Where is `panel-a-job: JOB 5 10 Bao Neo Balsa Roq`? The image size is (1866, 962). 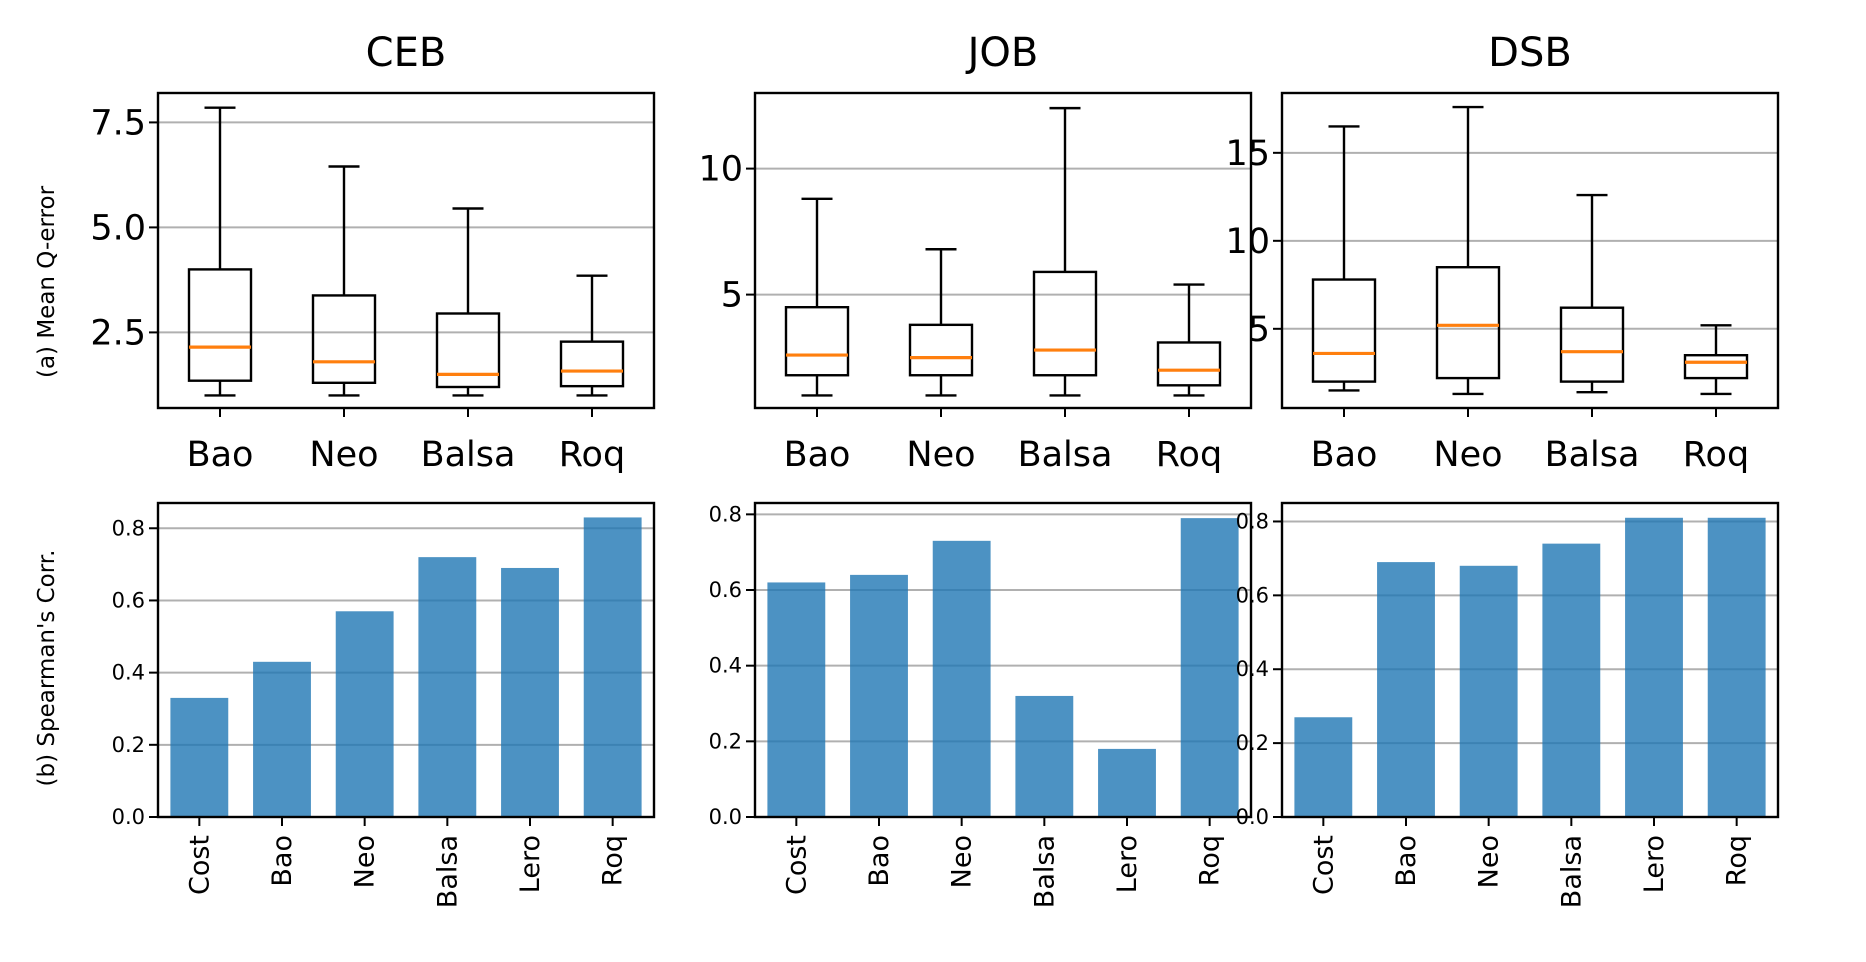
panel-a-job: JOB 5 10 Bao Neo Balsa Roq is located at coordinates (975, 252).